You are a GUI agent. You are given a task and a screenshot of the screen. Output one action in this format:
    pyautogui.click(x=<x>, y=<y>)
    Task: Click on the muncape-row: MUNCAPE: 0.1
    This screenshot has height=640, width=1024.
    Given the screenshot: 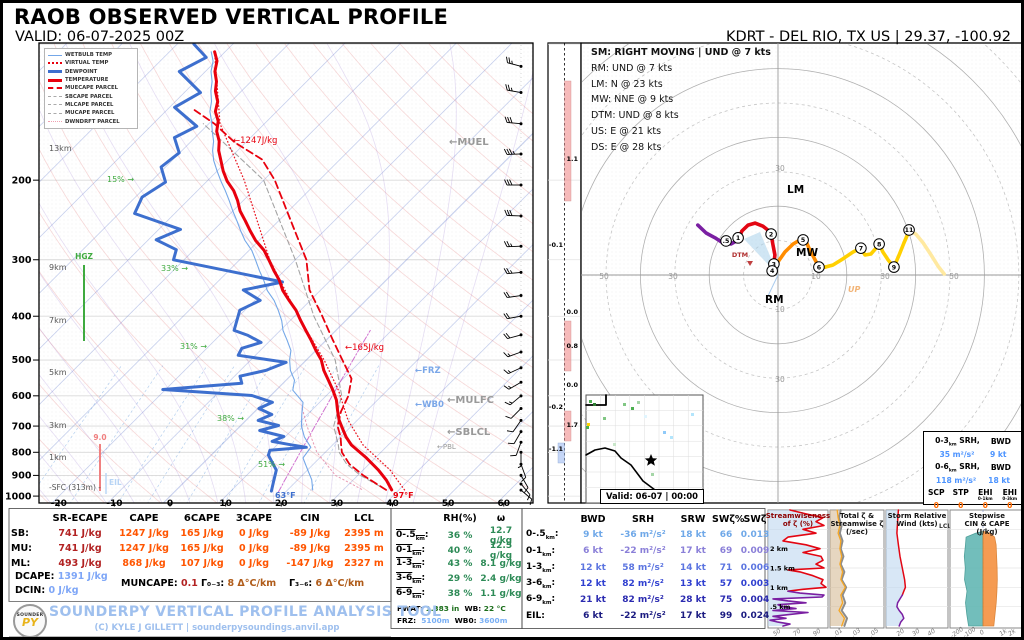 What is the action you would take?
    pyautogui.click(x=159, y=583)
    